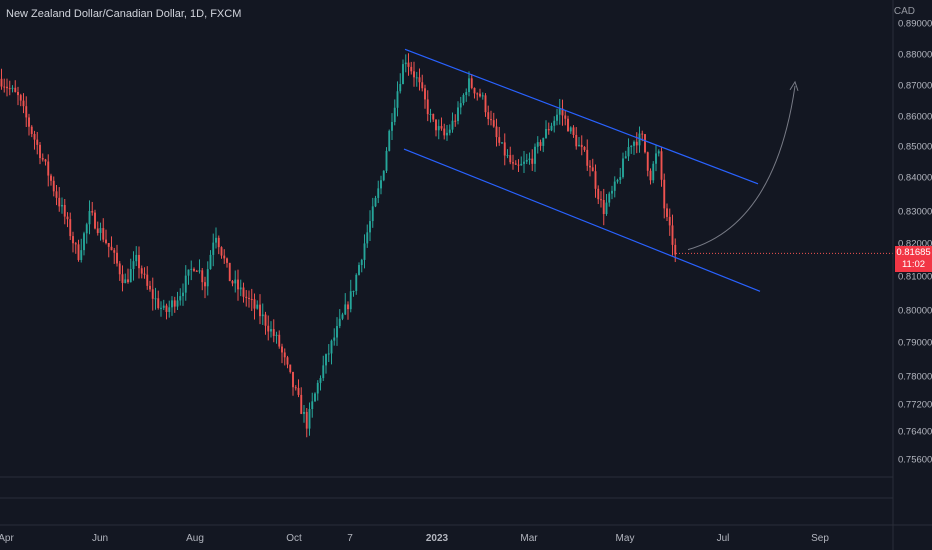  Describe the element at coordinates (625, 538) in the screenshot. I see `time-tick-label: May` at that location.